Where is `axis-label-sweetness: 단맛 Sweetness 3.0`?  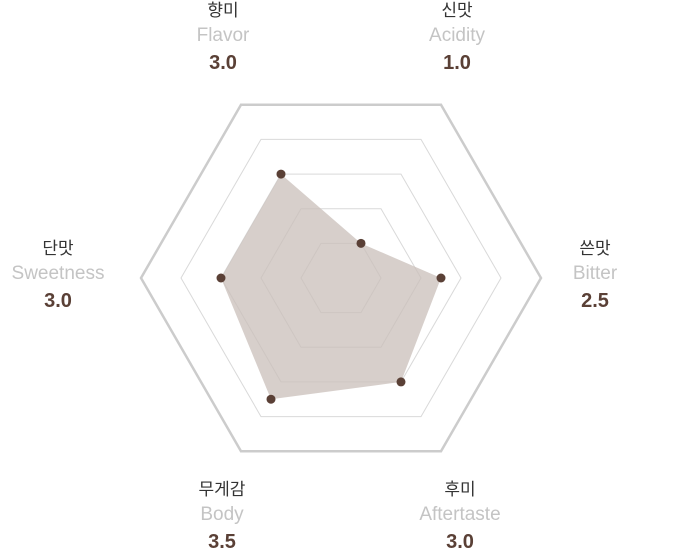 axis-label-sweetness: 단맛 Sweetness 3.0 is located at coordinates (64, 275).